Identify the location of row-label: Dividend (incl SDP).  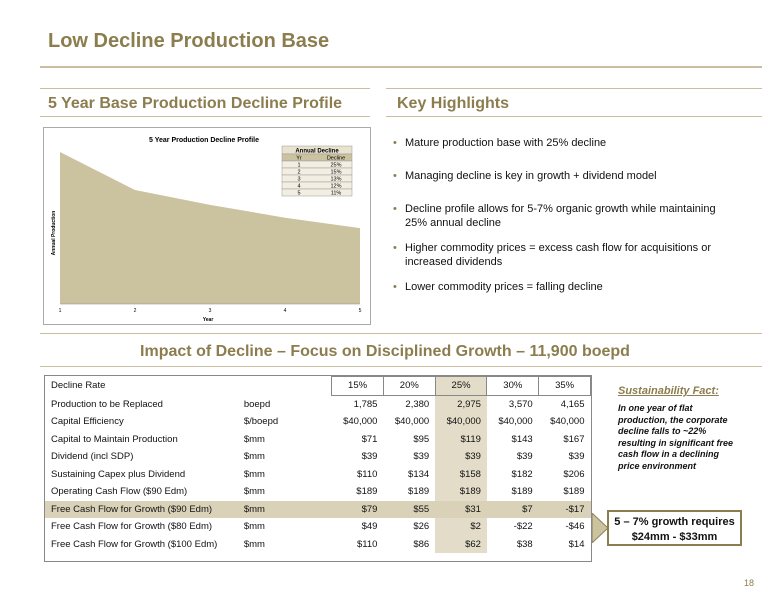
(92, 457).